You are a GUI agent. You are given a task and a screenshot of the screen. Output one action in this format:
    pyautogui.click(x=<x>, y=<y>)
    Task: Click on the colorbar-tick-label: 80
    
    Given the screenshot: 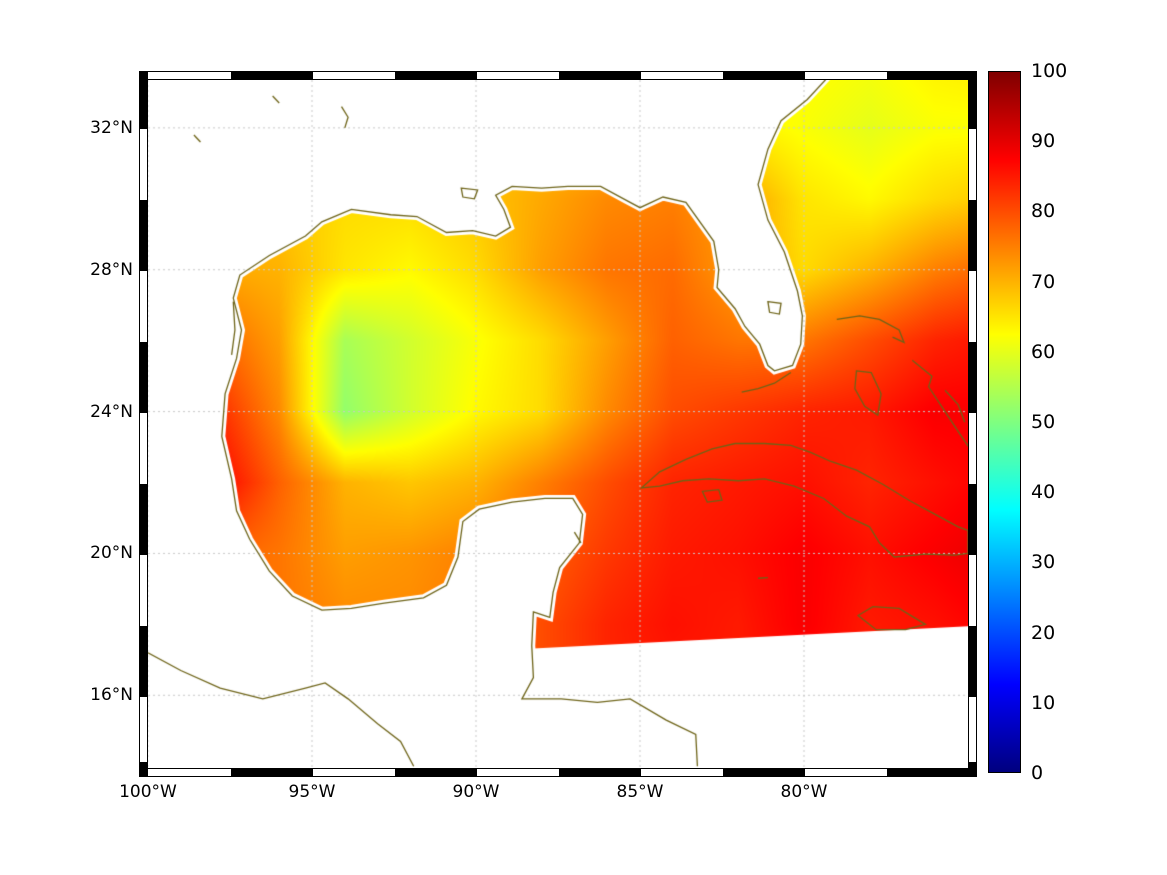 What is the action you would take?
    pyautogui.click(x=1043, y=211)
    